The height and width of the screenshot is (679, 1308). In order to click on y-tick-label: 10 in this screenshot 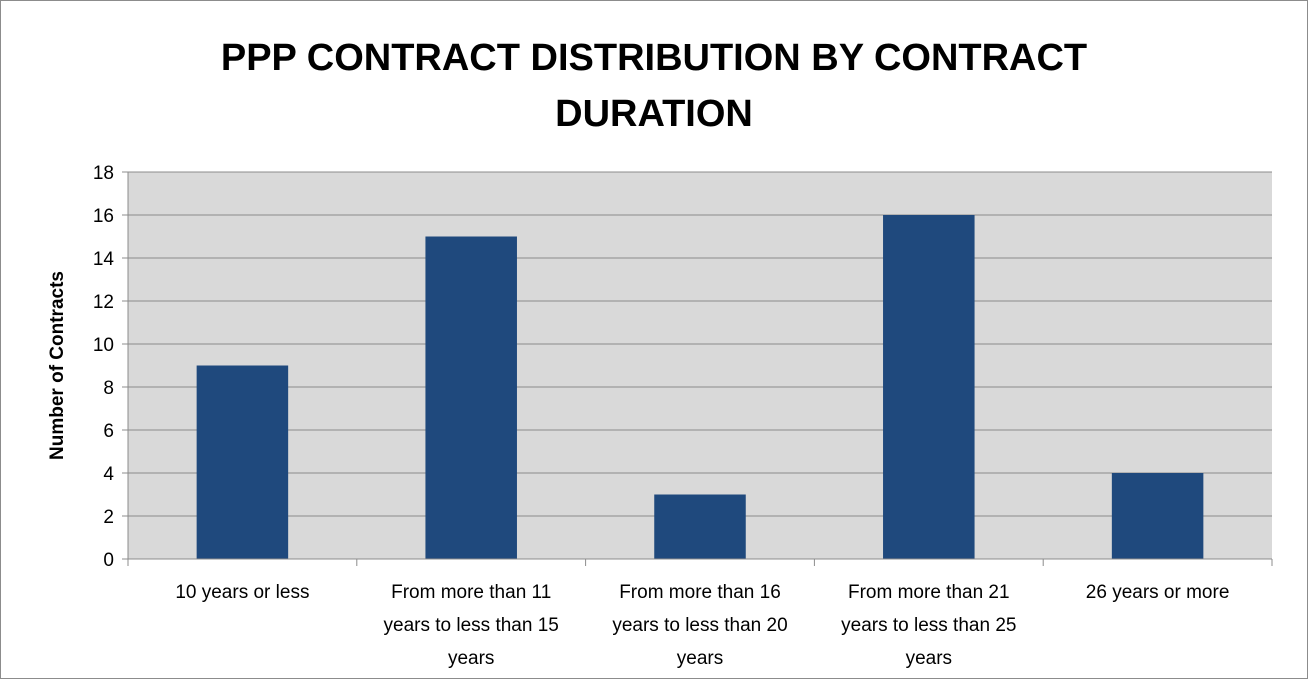, I will do `click(103, 345)`.